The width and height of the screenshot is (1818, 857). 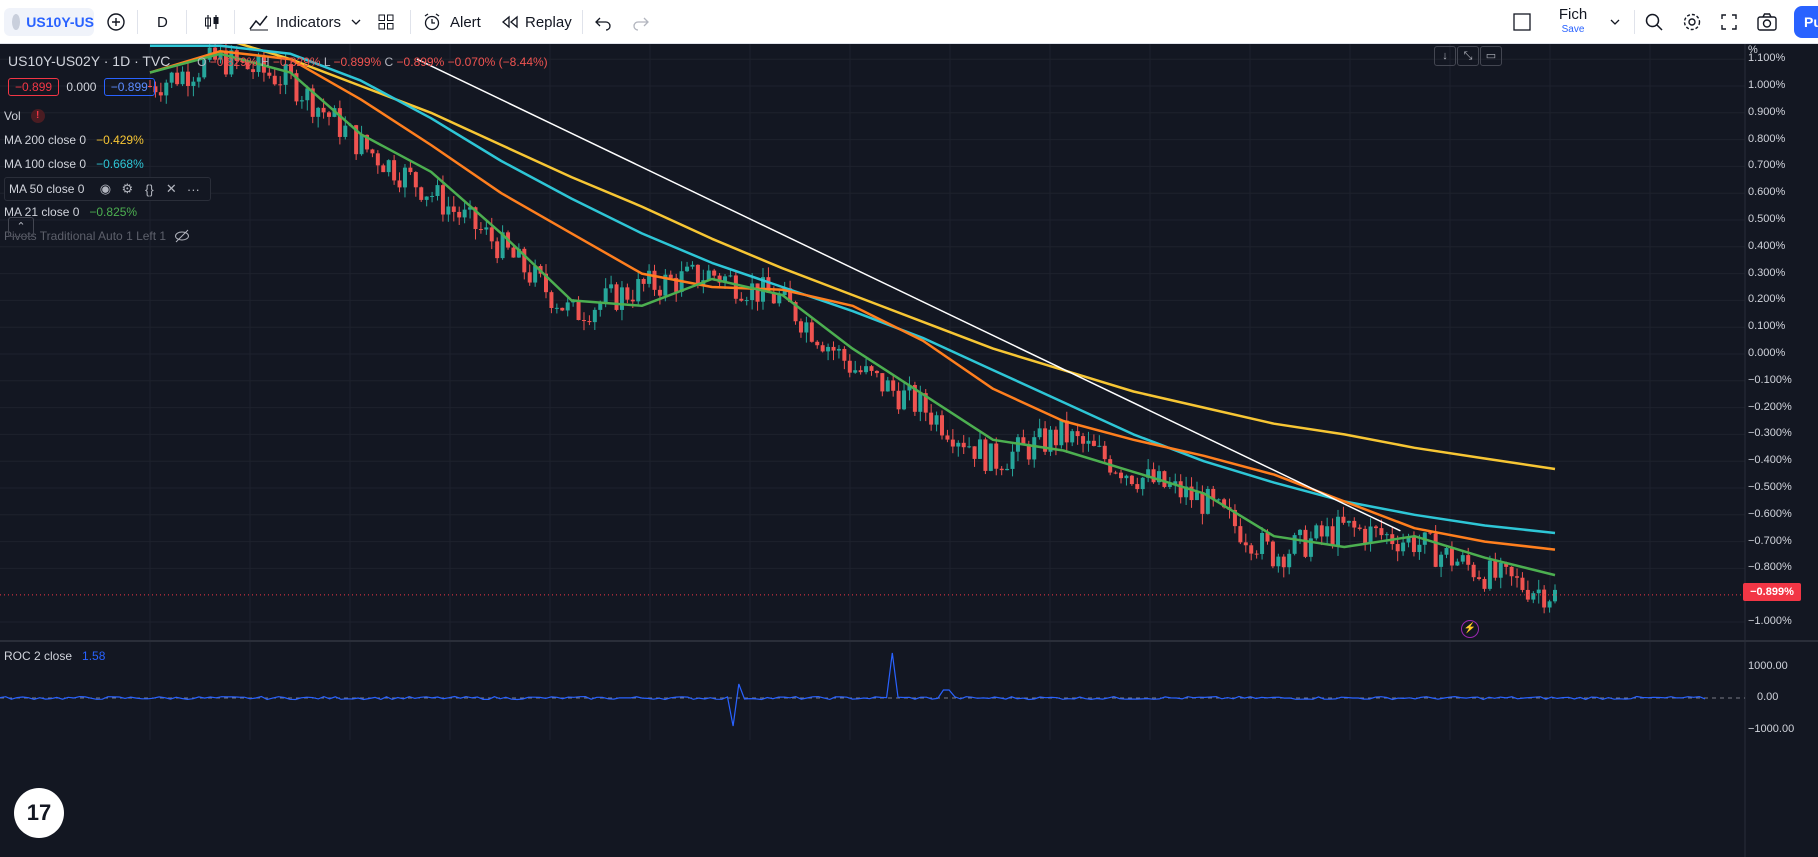 What do you see at coordinates (81, 87) in the screenshot?
I see `bid-ask-row: −0.899 0.000 −0.899` at bounding box center [81, 87].